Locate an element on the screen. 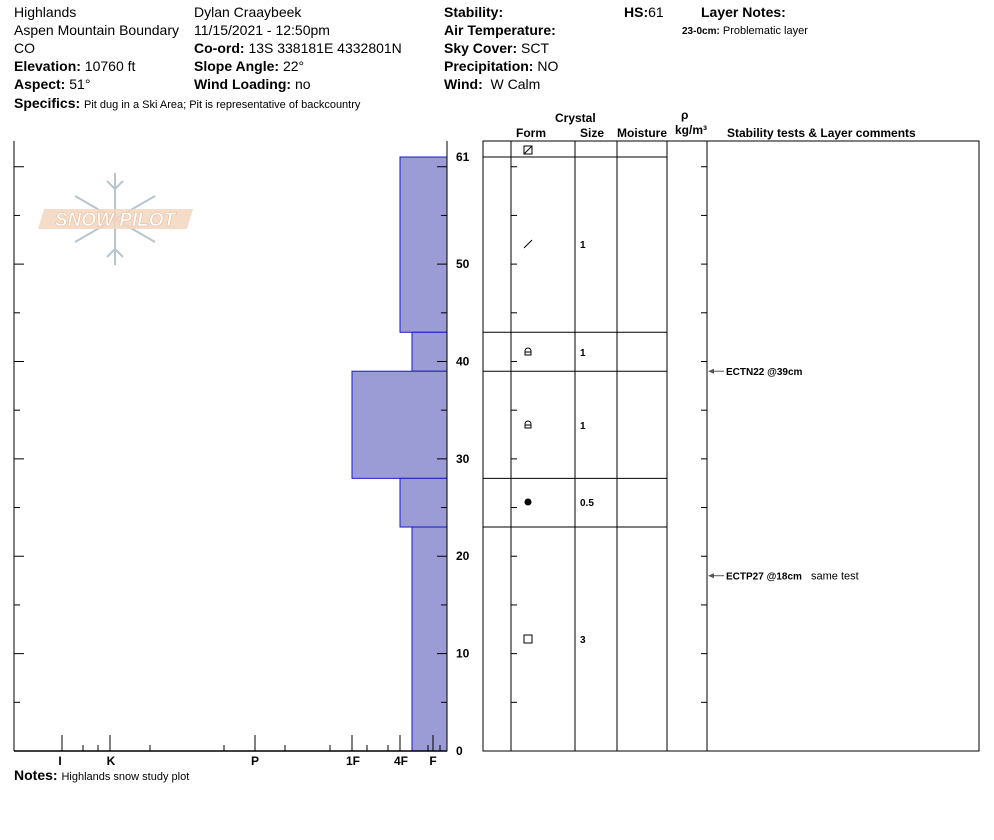  surface-form-icon is located at coordinates (528, 150).